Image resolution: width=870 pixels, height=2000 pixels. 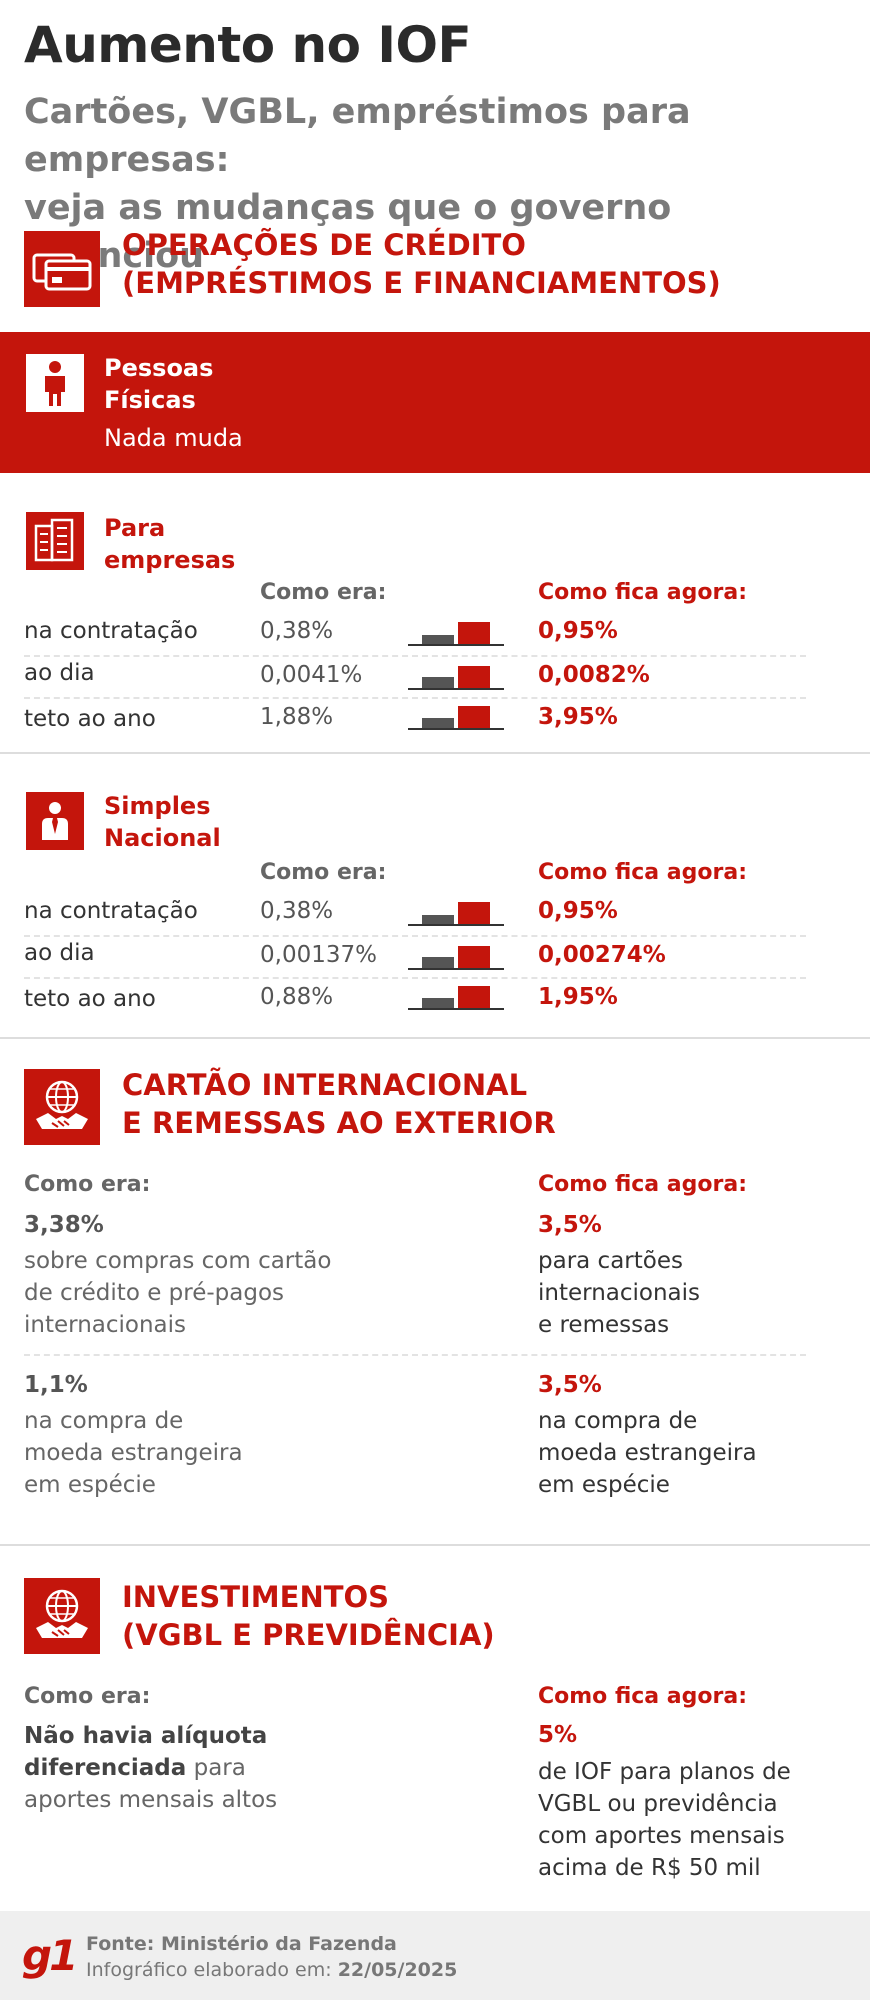 I want to click on international-item1-new-desc: para cartões internacionais e remessas, so click(x=619, y=1293).